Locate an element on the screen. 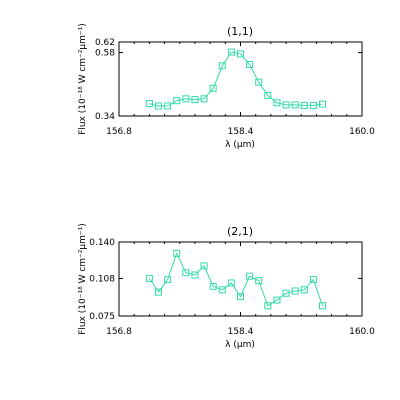 This screenshot has height=400, width=400. panel-2-series is located at coordinates (236, 279).